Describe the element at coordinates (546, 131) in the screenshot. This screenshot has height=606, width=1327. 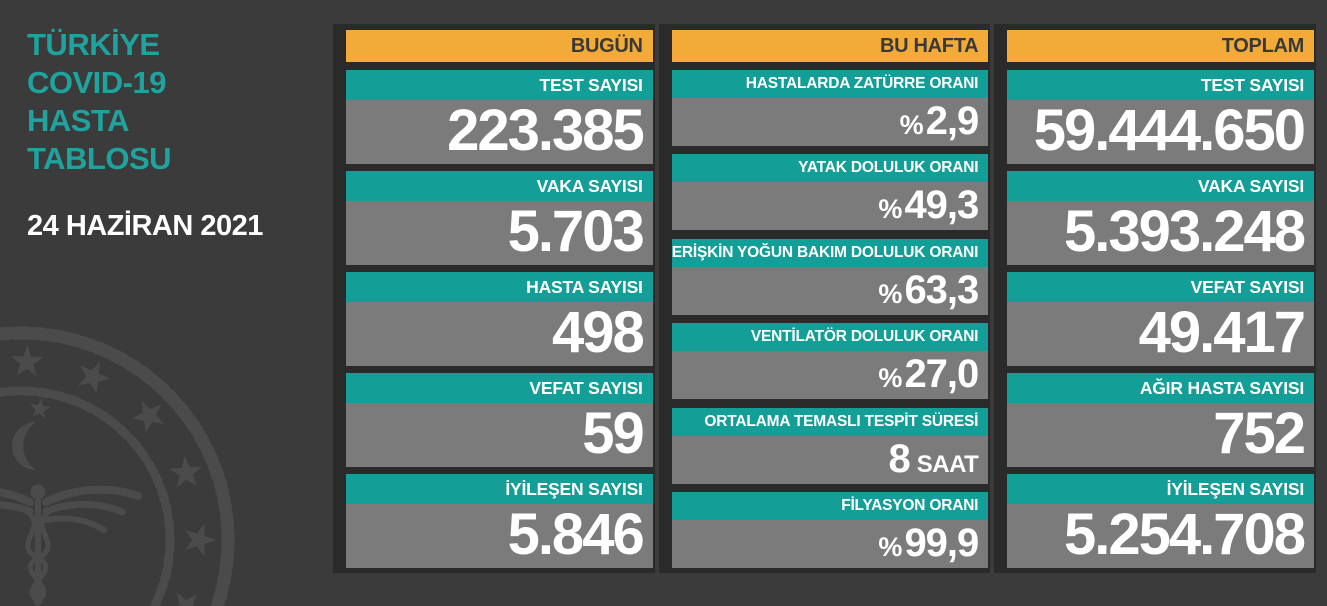
I see `stat-value-number: 223.385` at that location.